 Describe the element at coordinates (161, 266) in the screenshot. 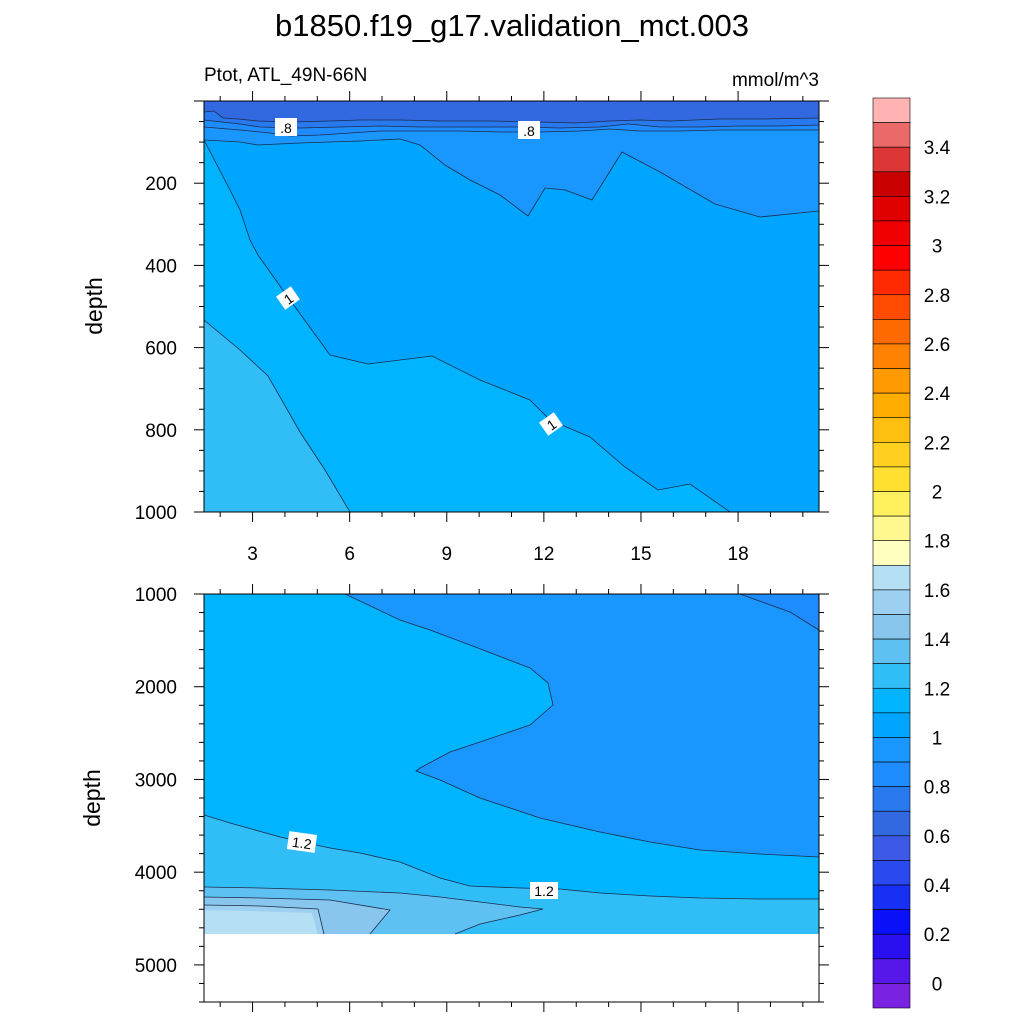

I see `y-tick-label: 400` at that location.